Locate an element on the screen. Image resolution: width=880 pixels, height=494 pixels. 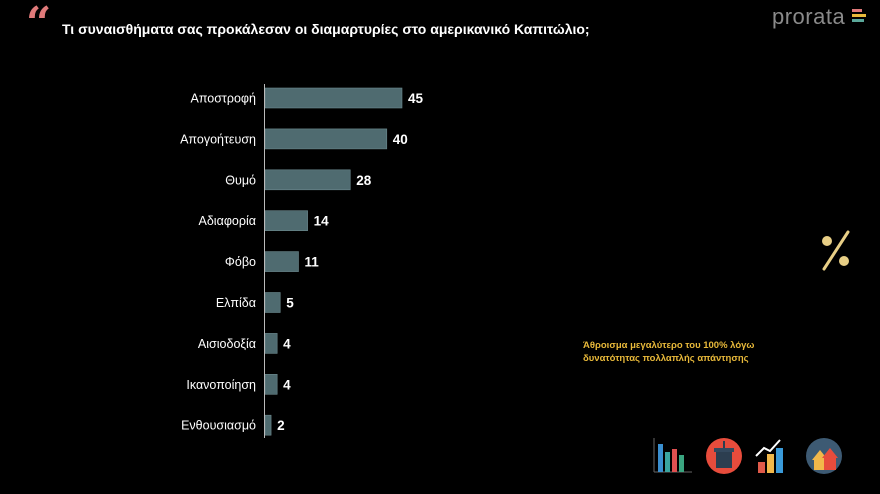
category-label: Ικανοποίηση is located at coordinates (221, 385).